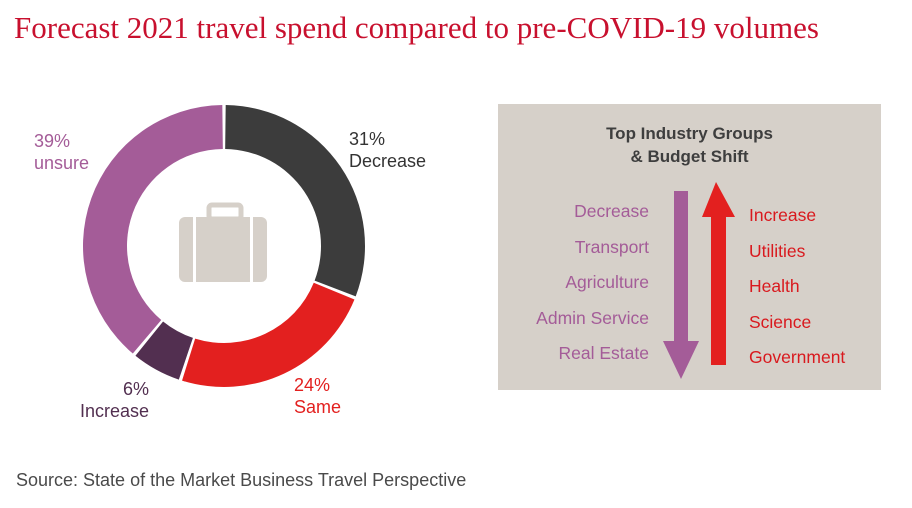 This screenshot has height=508, width=912. What do you see at coordinates (387, 150) in the screenshot?
I see `slice-label-decrease: 31% Decrease` at bounding box center [387, 150].